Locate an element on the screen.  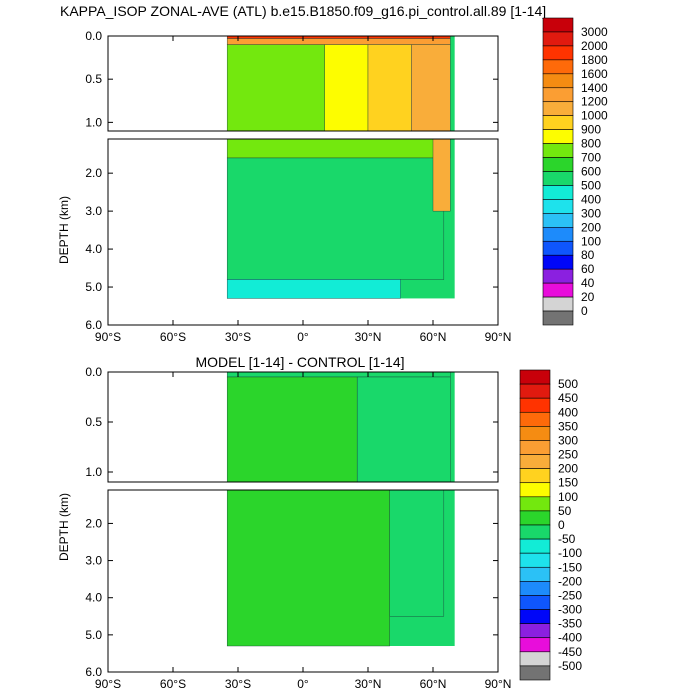
colorbar-label: -50 is located at coordinates (567, 539).